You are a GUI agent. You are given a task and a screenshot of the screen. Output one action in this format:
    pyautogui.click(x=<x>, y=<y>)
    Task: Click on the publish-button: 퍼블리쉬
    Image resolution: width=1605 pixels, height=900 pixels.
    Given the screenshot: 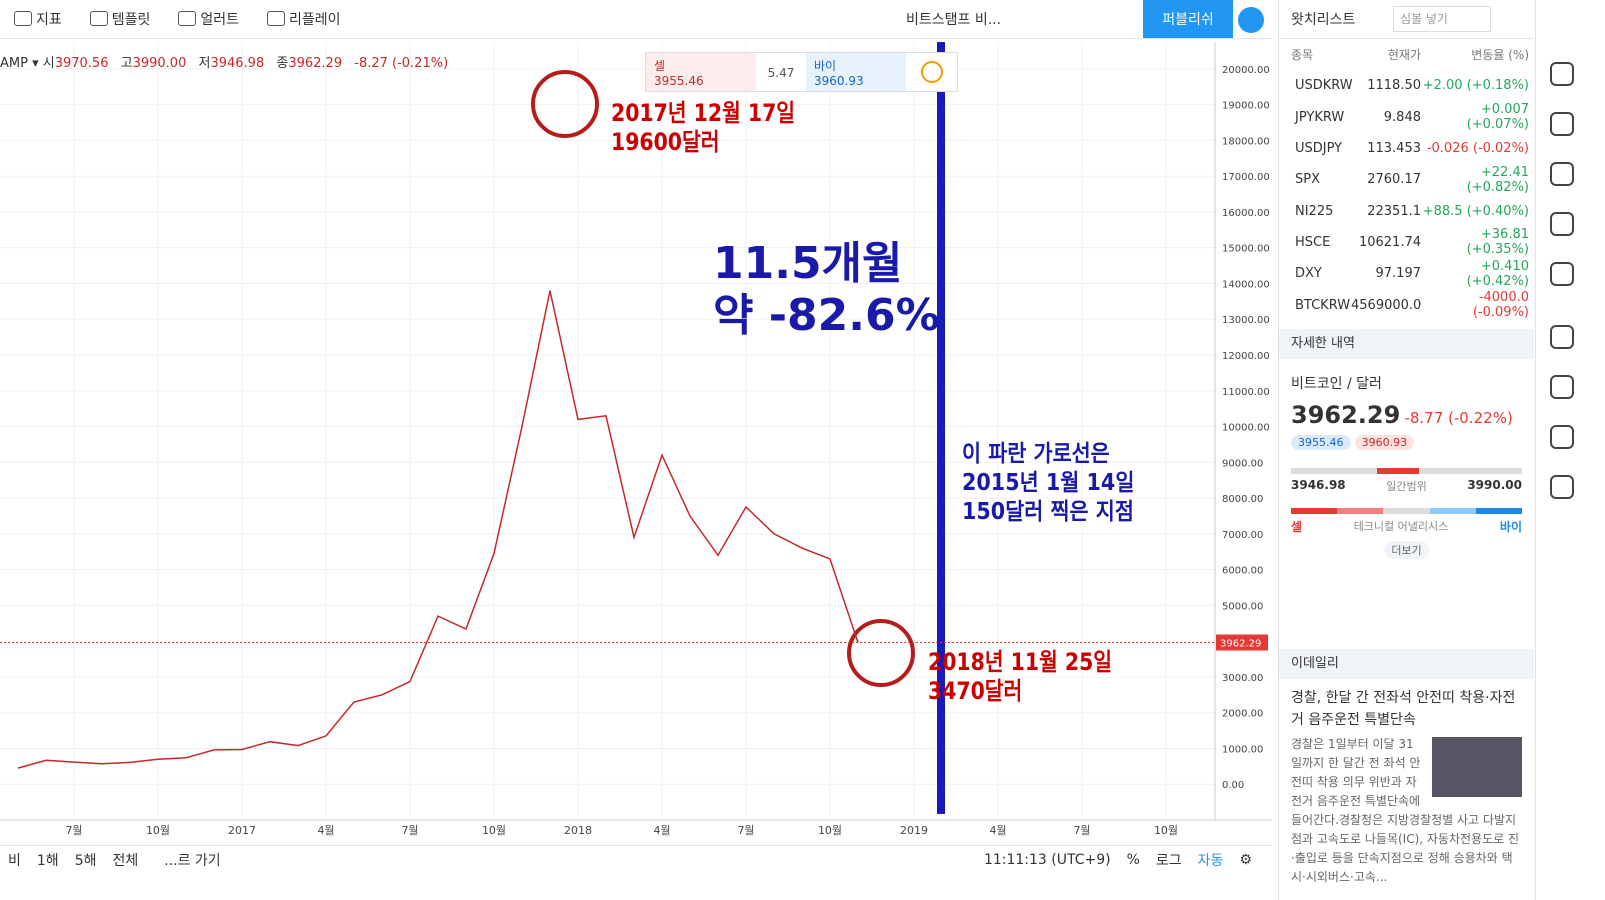 What is the action you would take?
    pyautogui.click(x=1188, y=19)
    